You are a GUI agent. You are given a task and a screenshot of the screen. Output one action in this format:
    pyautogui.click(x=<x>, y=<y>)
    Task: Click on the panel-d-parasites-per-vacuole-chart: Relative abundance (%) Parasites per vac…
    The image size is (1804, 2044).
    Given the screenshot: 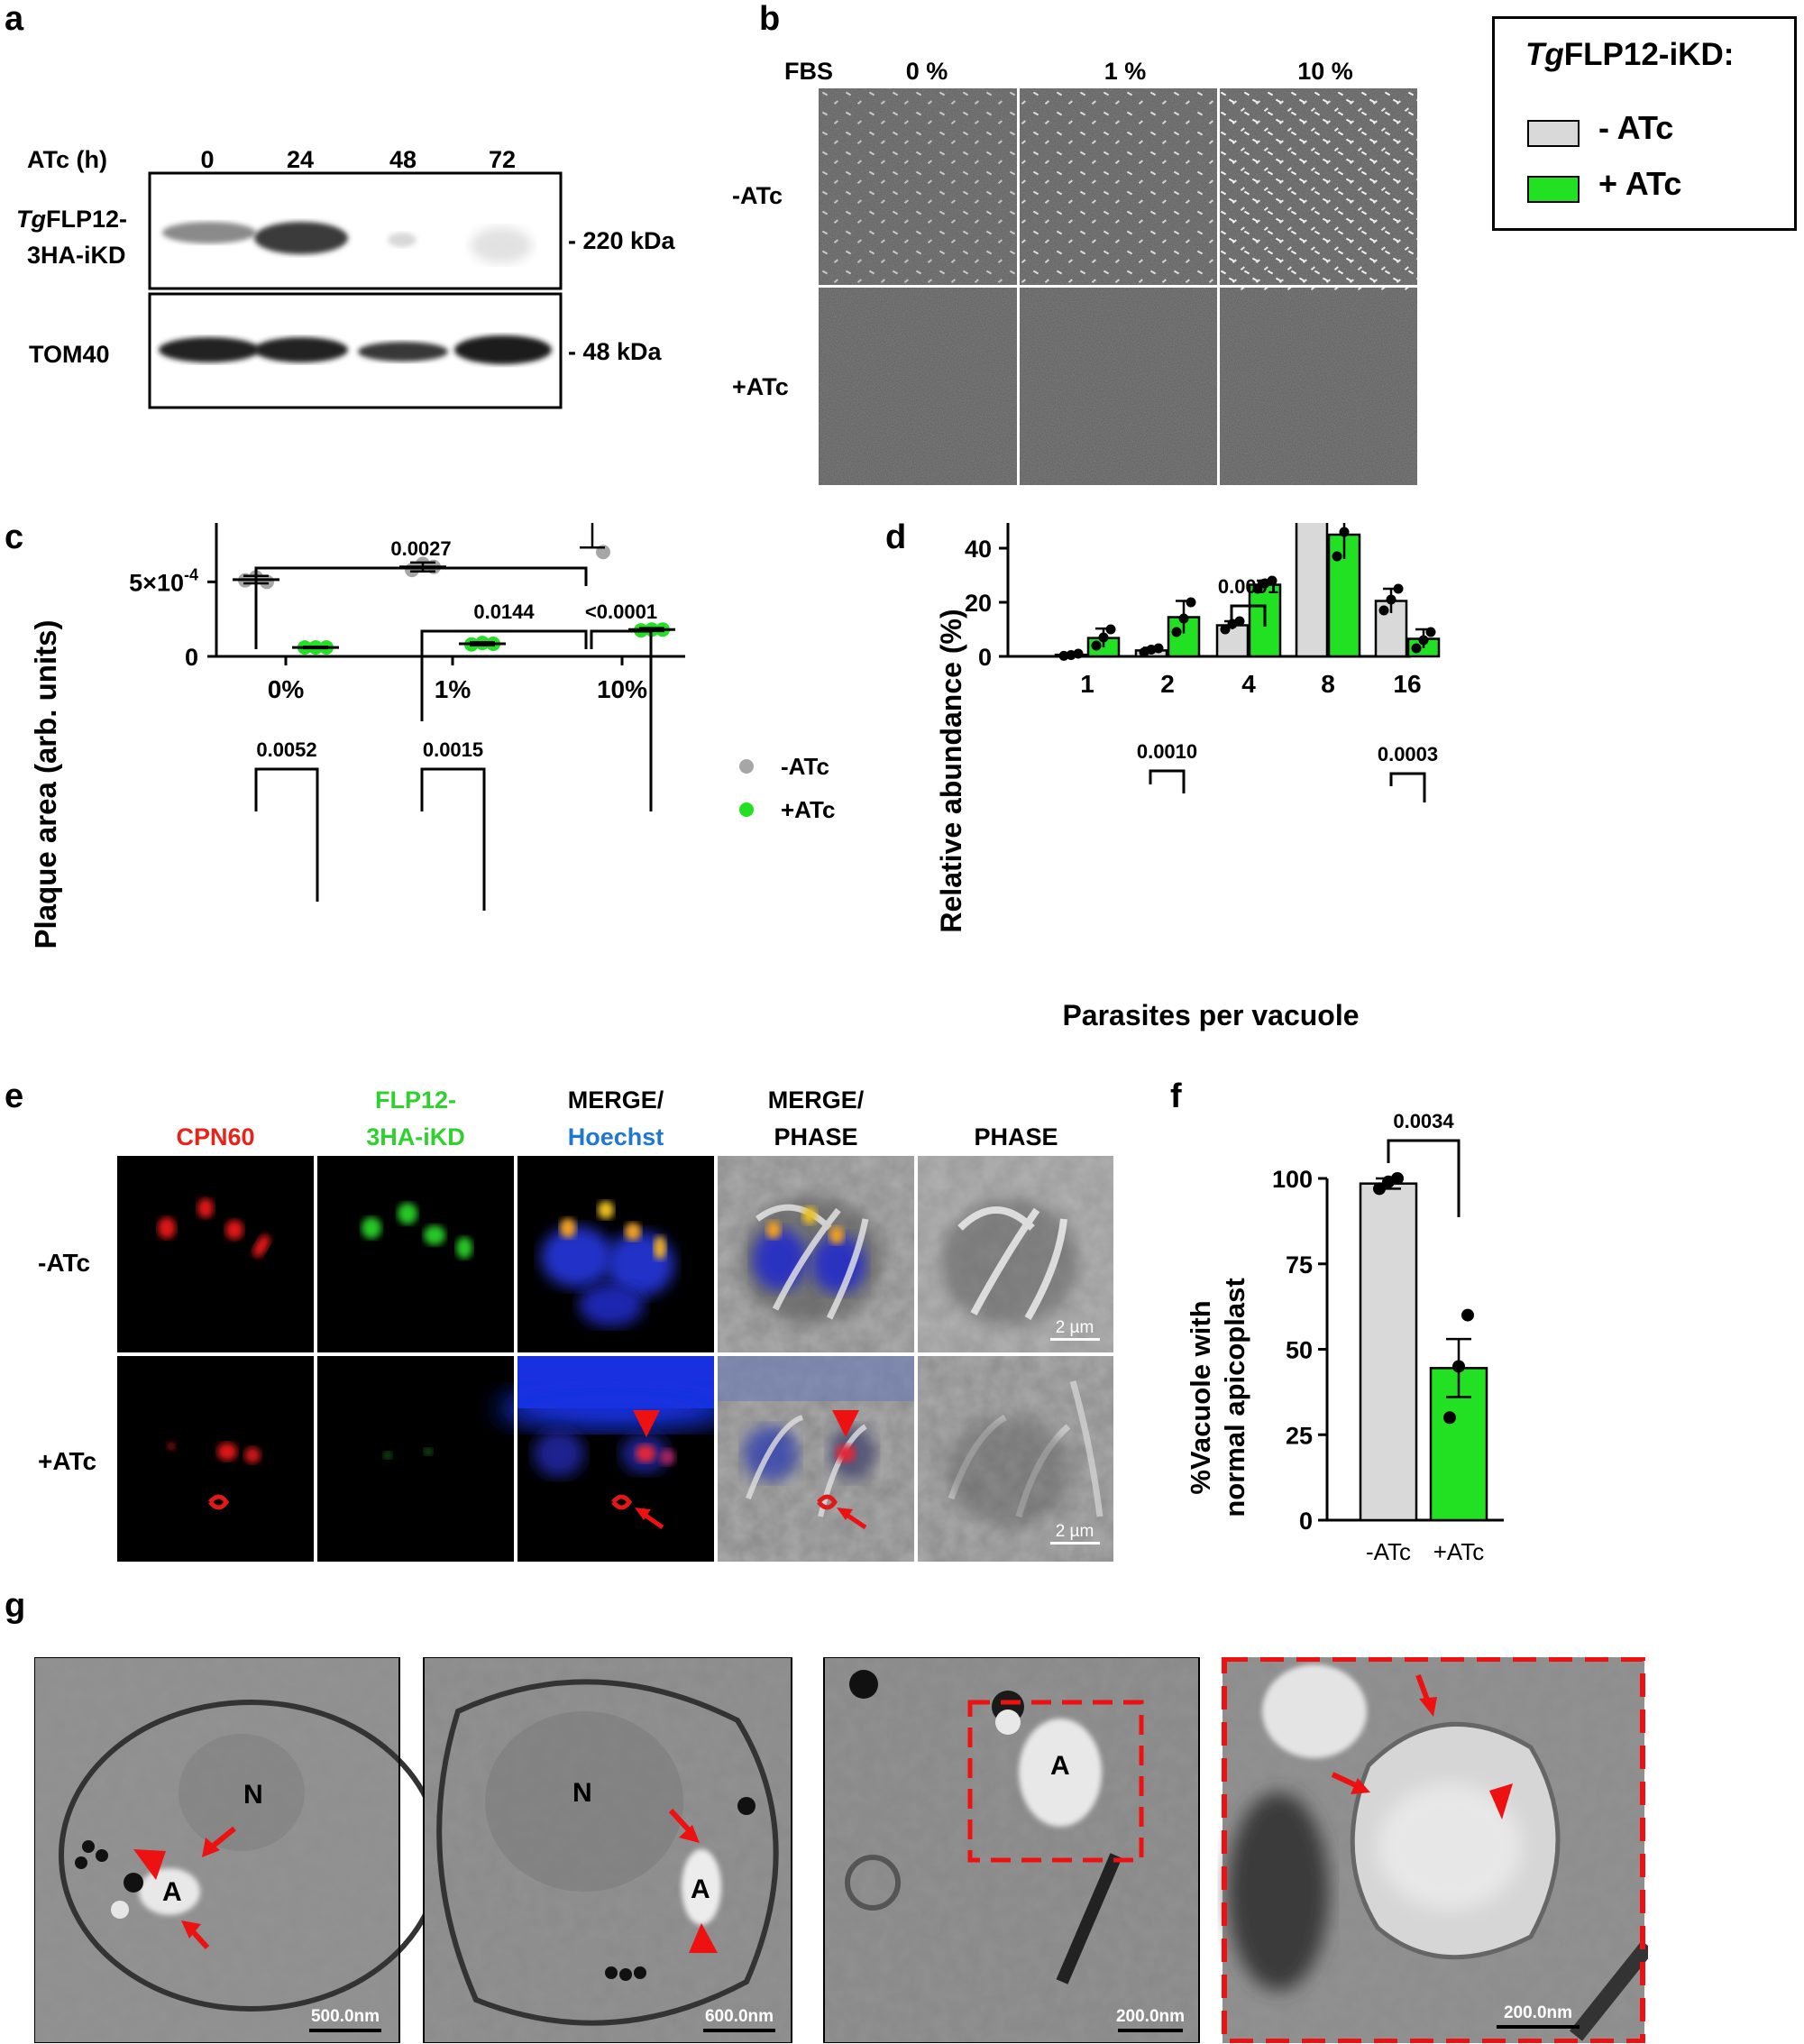 What is the action you would take?
    pyautogui.click(x=1188, y=777)
    